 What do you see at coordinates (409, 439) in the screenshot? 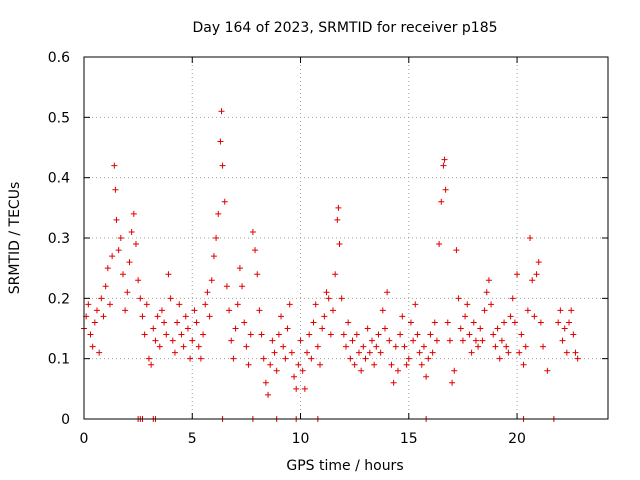
I see `x-tick-label: 15` at bounding box center [409, 439].